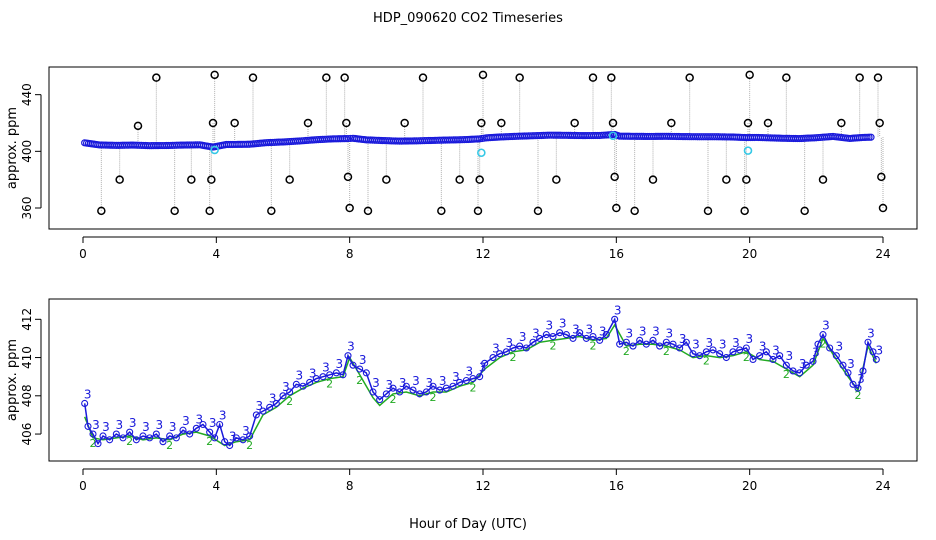  What do you see at coordinates (350, 254) in the screenshot?
I see `top-x-tick-label: 8` at bounding box center [350, 254].